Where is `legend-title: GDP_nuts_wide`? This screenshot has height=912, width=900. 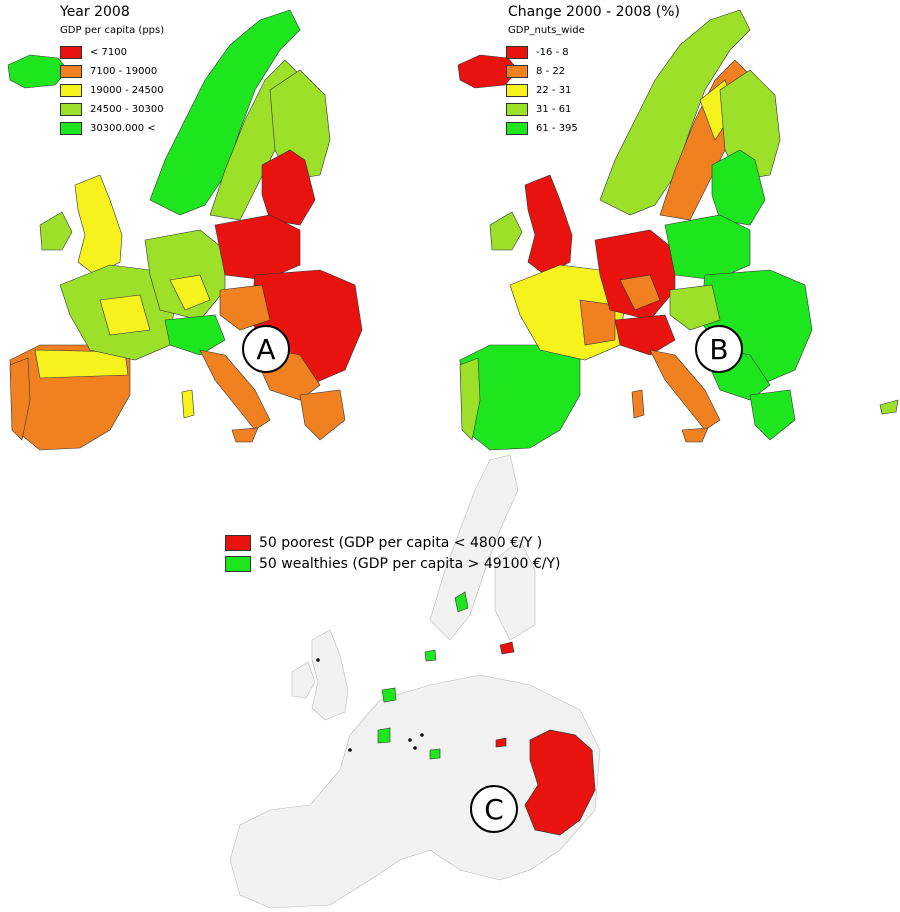
legend-title: GDP_nuts_wide is located at coordinates (546, 30).